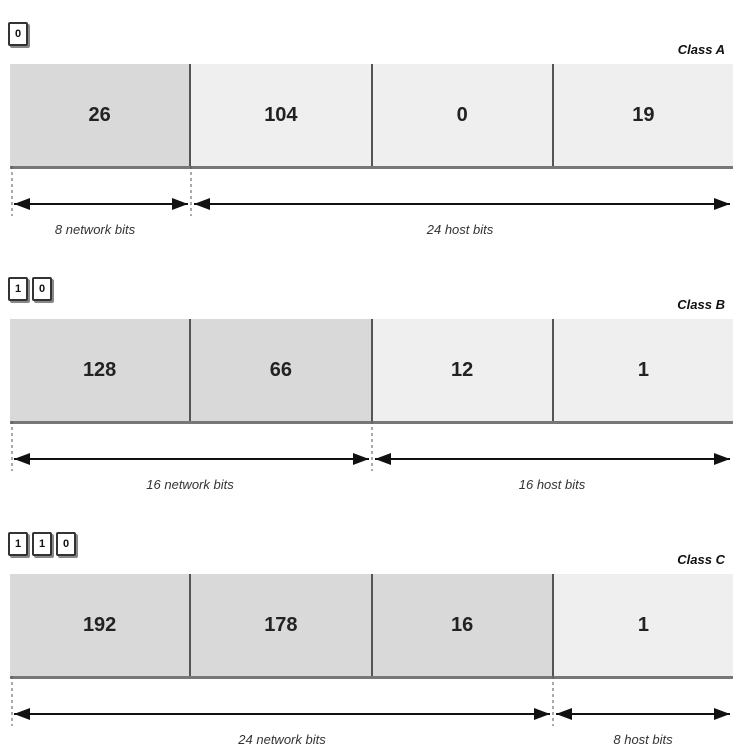  I want to click on leading-bits: 1 0, so click(30, 289).